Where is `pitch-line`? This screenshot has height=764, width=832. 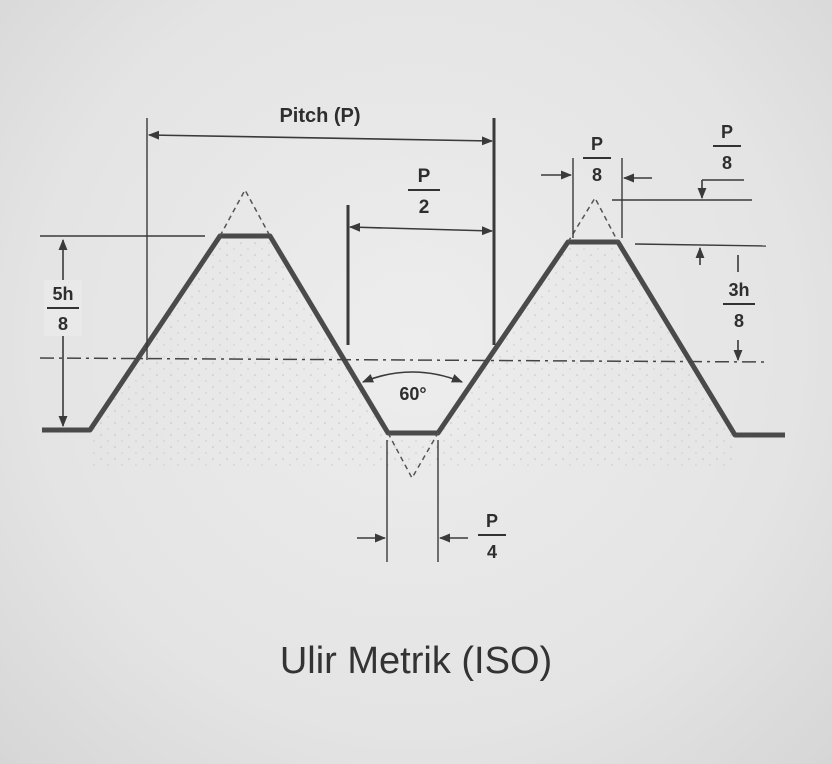 pitch-line is located at coordinates (404, 360).